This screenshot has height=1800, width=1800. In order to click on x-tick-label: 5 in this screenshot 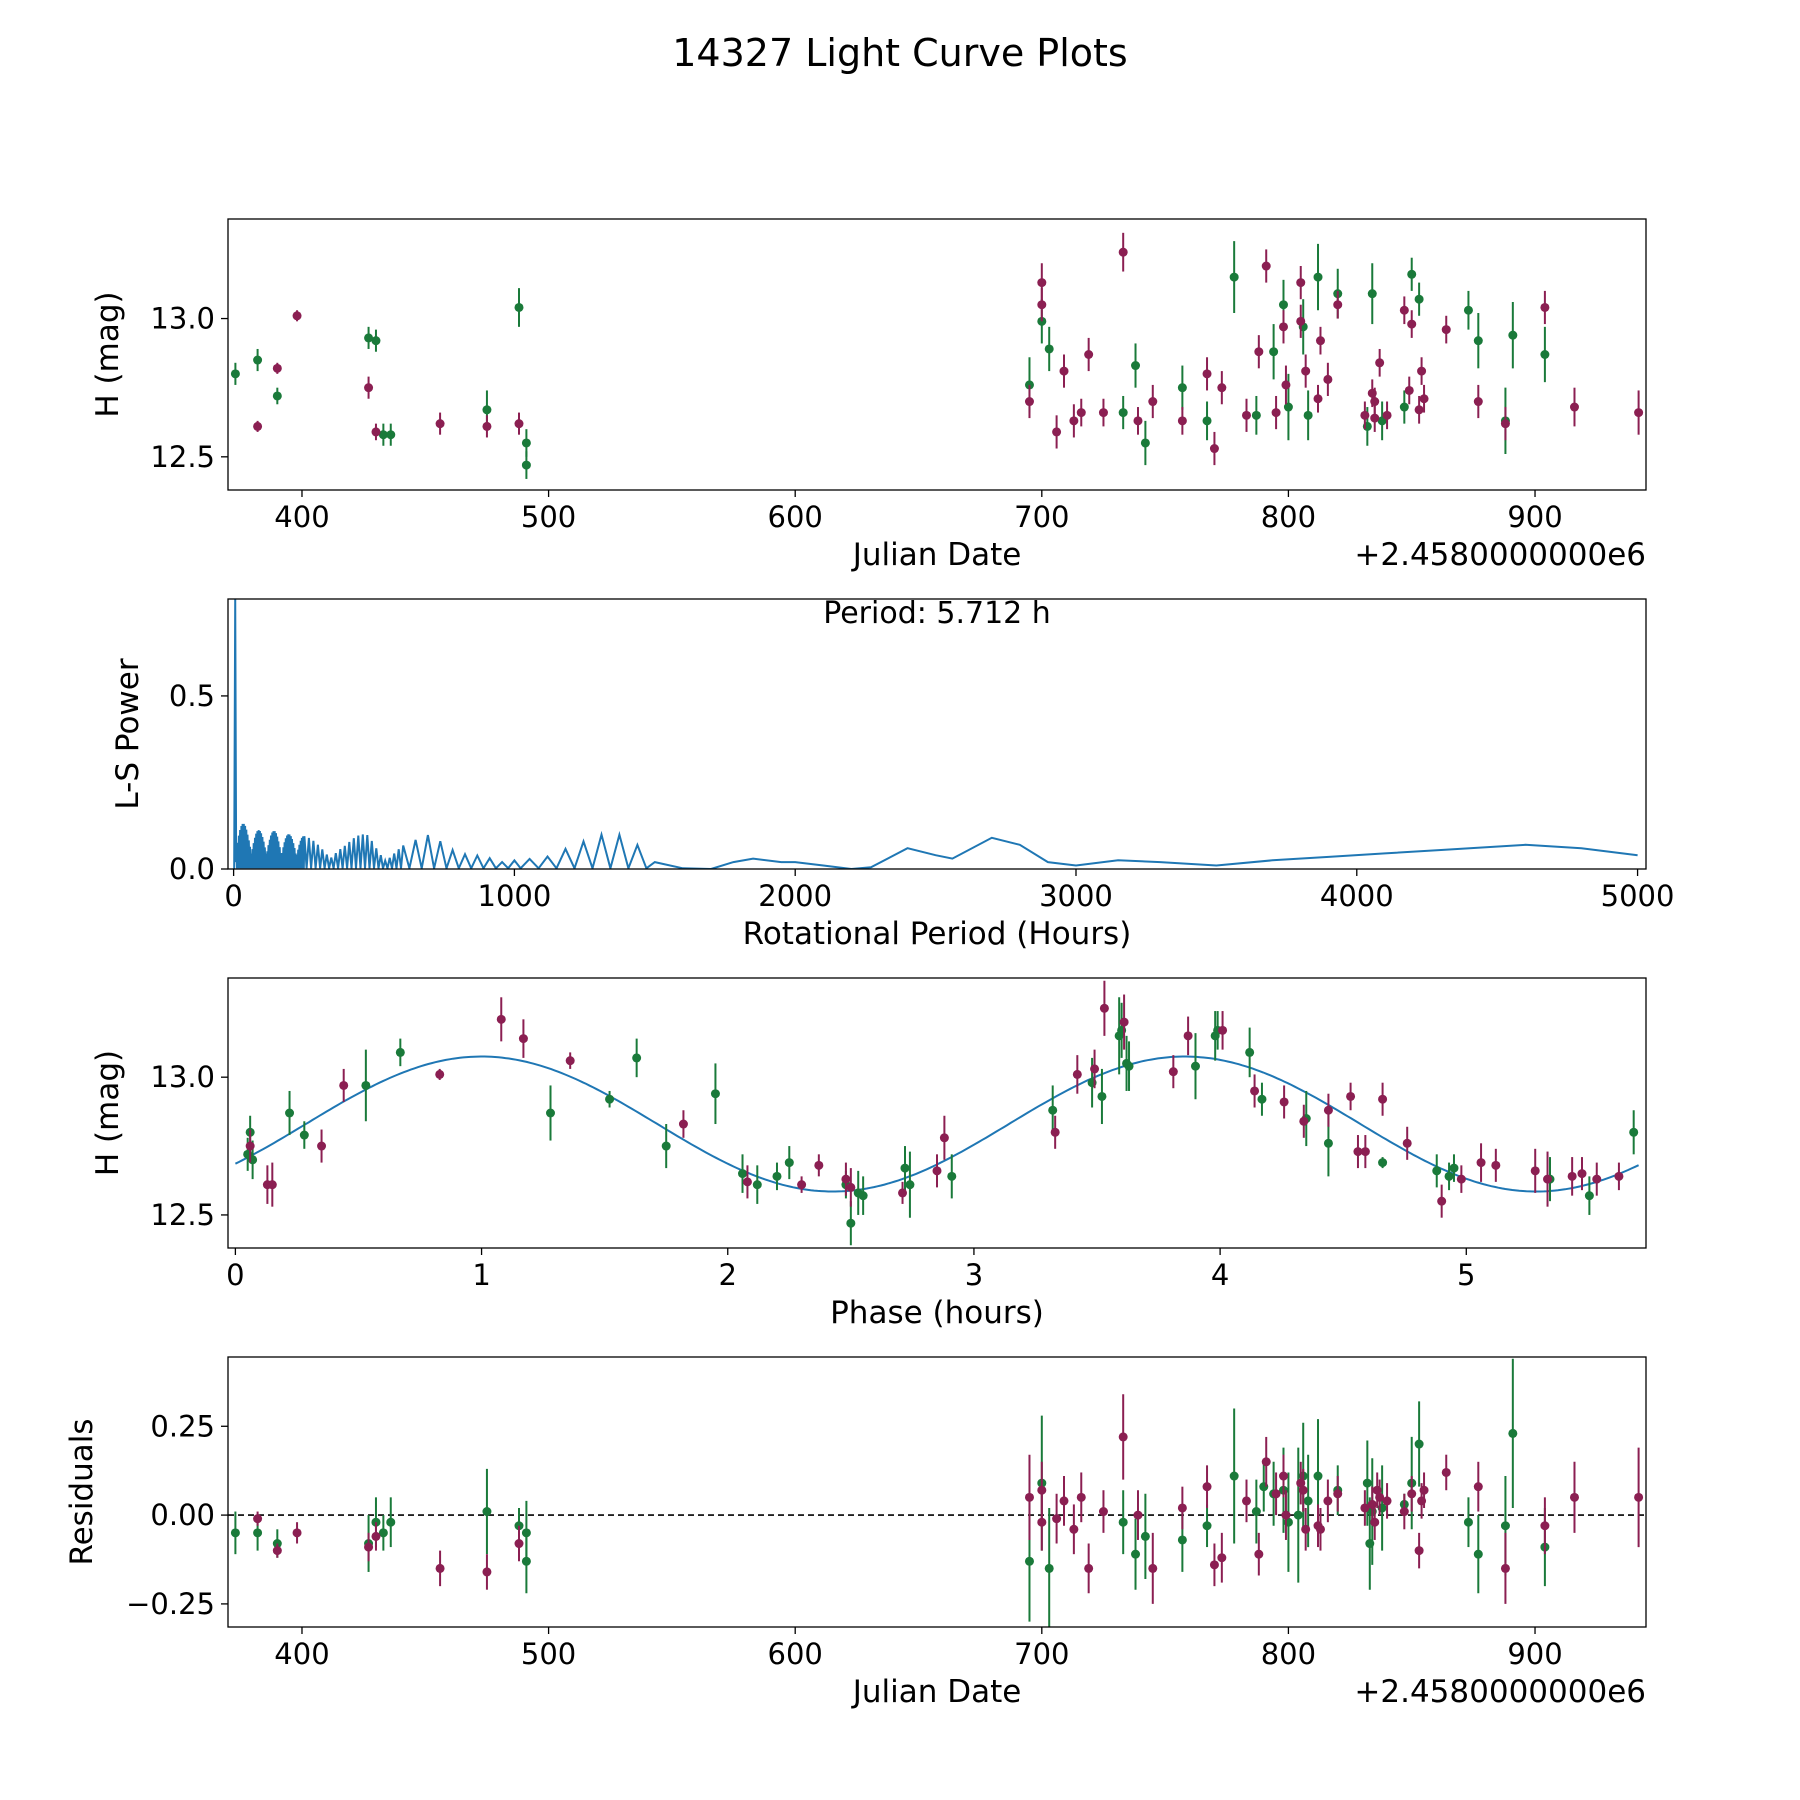, I will do `click(1466, 1275)`.